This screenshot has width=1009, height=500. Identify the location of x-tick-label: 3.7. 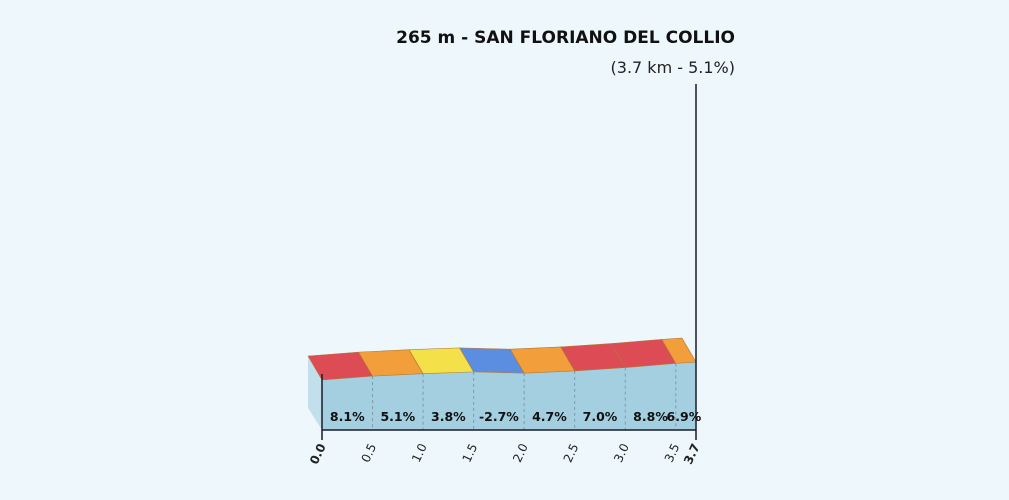
(692, 453).